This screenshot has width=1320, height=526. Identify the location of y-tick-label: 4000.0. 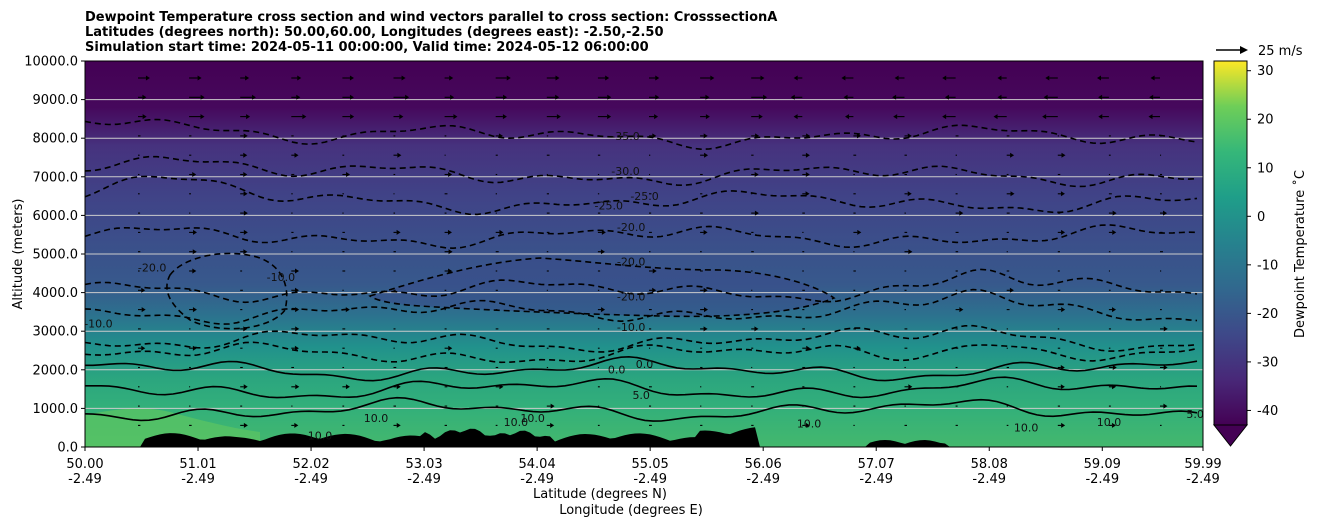
(56, 293).